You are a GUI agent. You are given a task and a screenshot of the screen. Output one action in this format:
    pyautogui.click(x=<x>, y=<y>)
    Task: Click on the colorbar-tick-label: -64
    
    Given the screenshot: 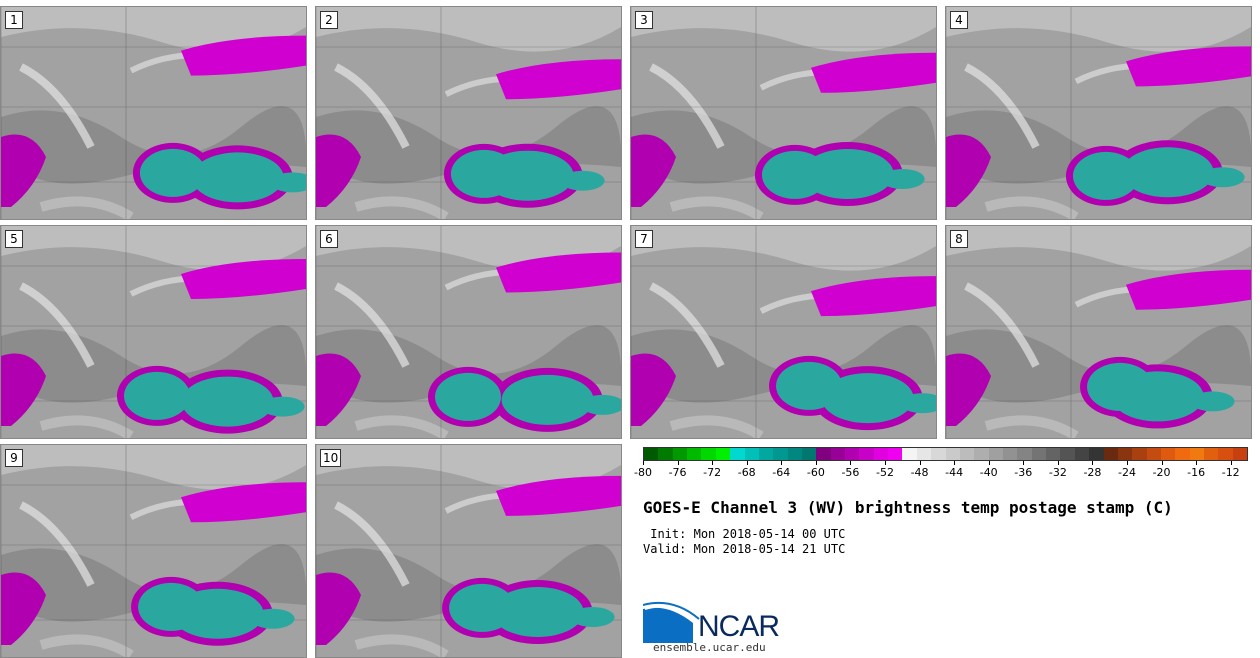 What is the action you would take?
    pyautogui.click(x=781, y=470)
    